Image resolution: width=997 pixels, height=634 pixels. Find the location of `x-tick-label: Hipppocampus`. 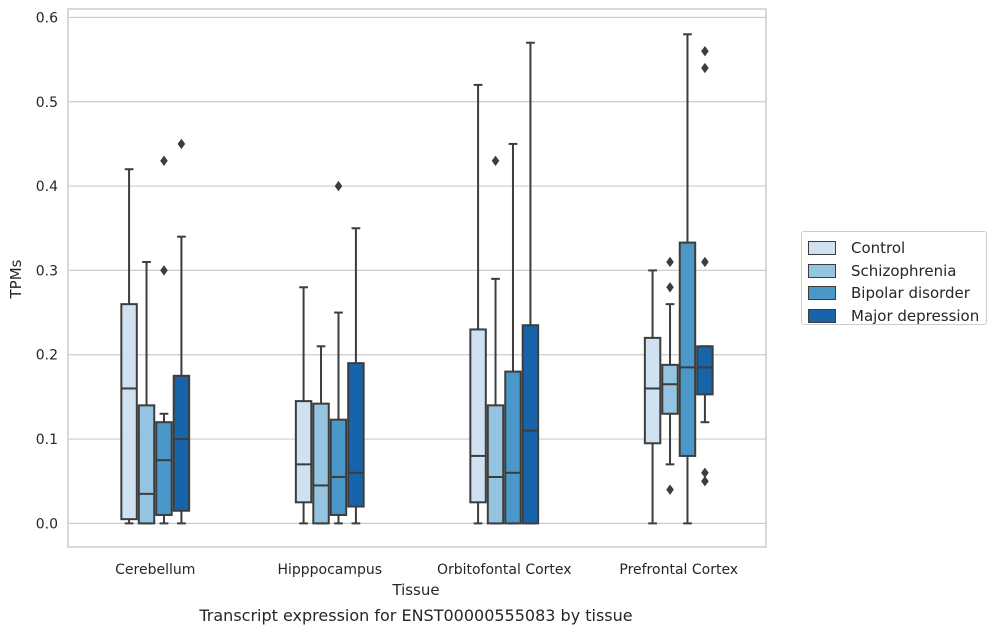

x-tick-label: Hipppocampus is located at coordinates (329, 570).